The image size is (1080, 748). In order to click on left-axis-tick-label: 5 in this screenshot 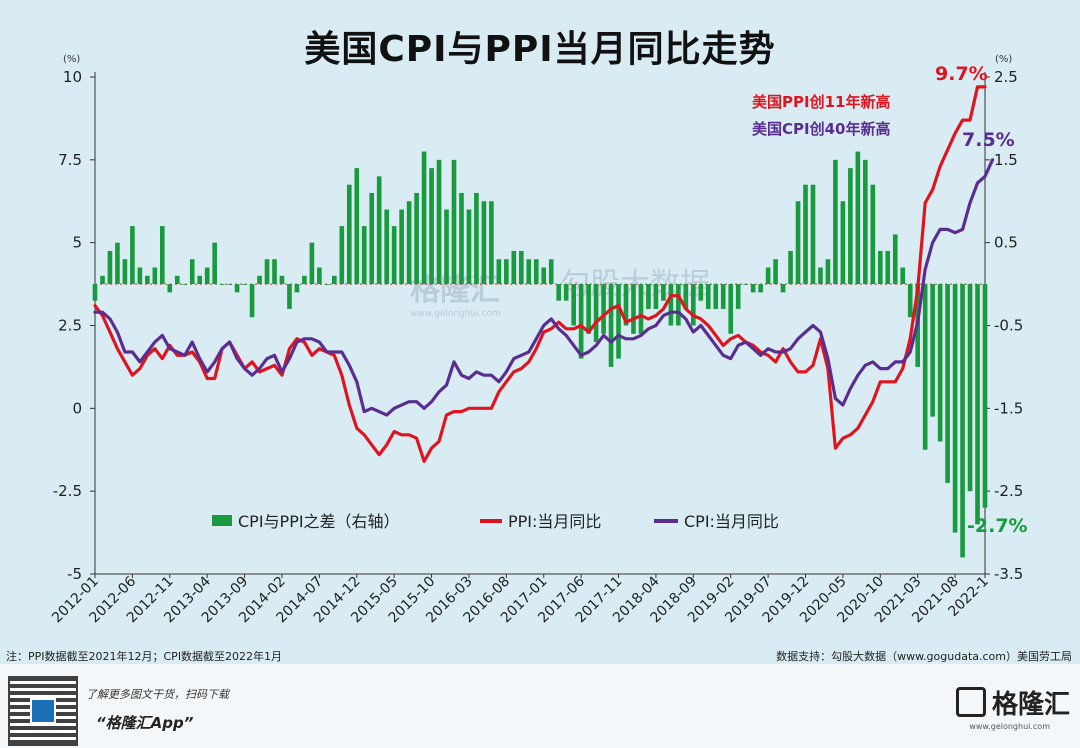, I will do `click(77, 243)`.